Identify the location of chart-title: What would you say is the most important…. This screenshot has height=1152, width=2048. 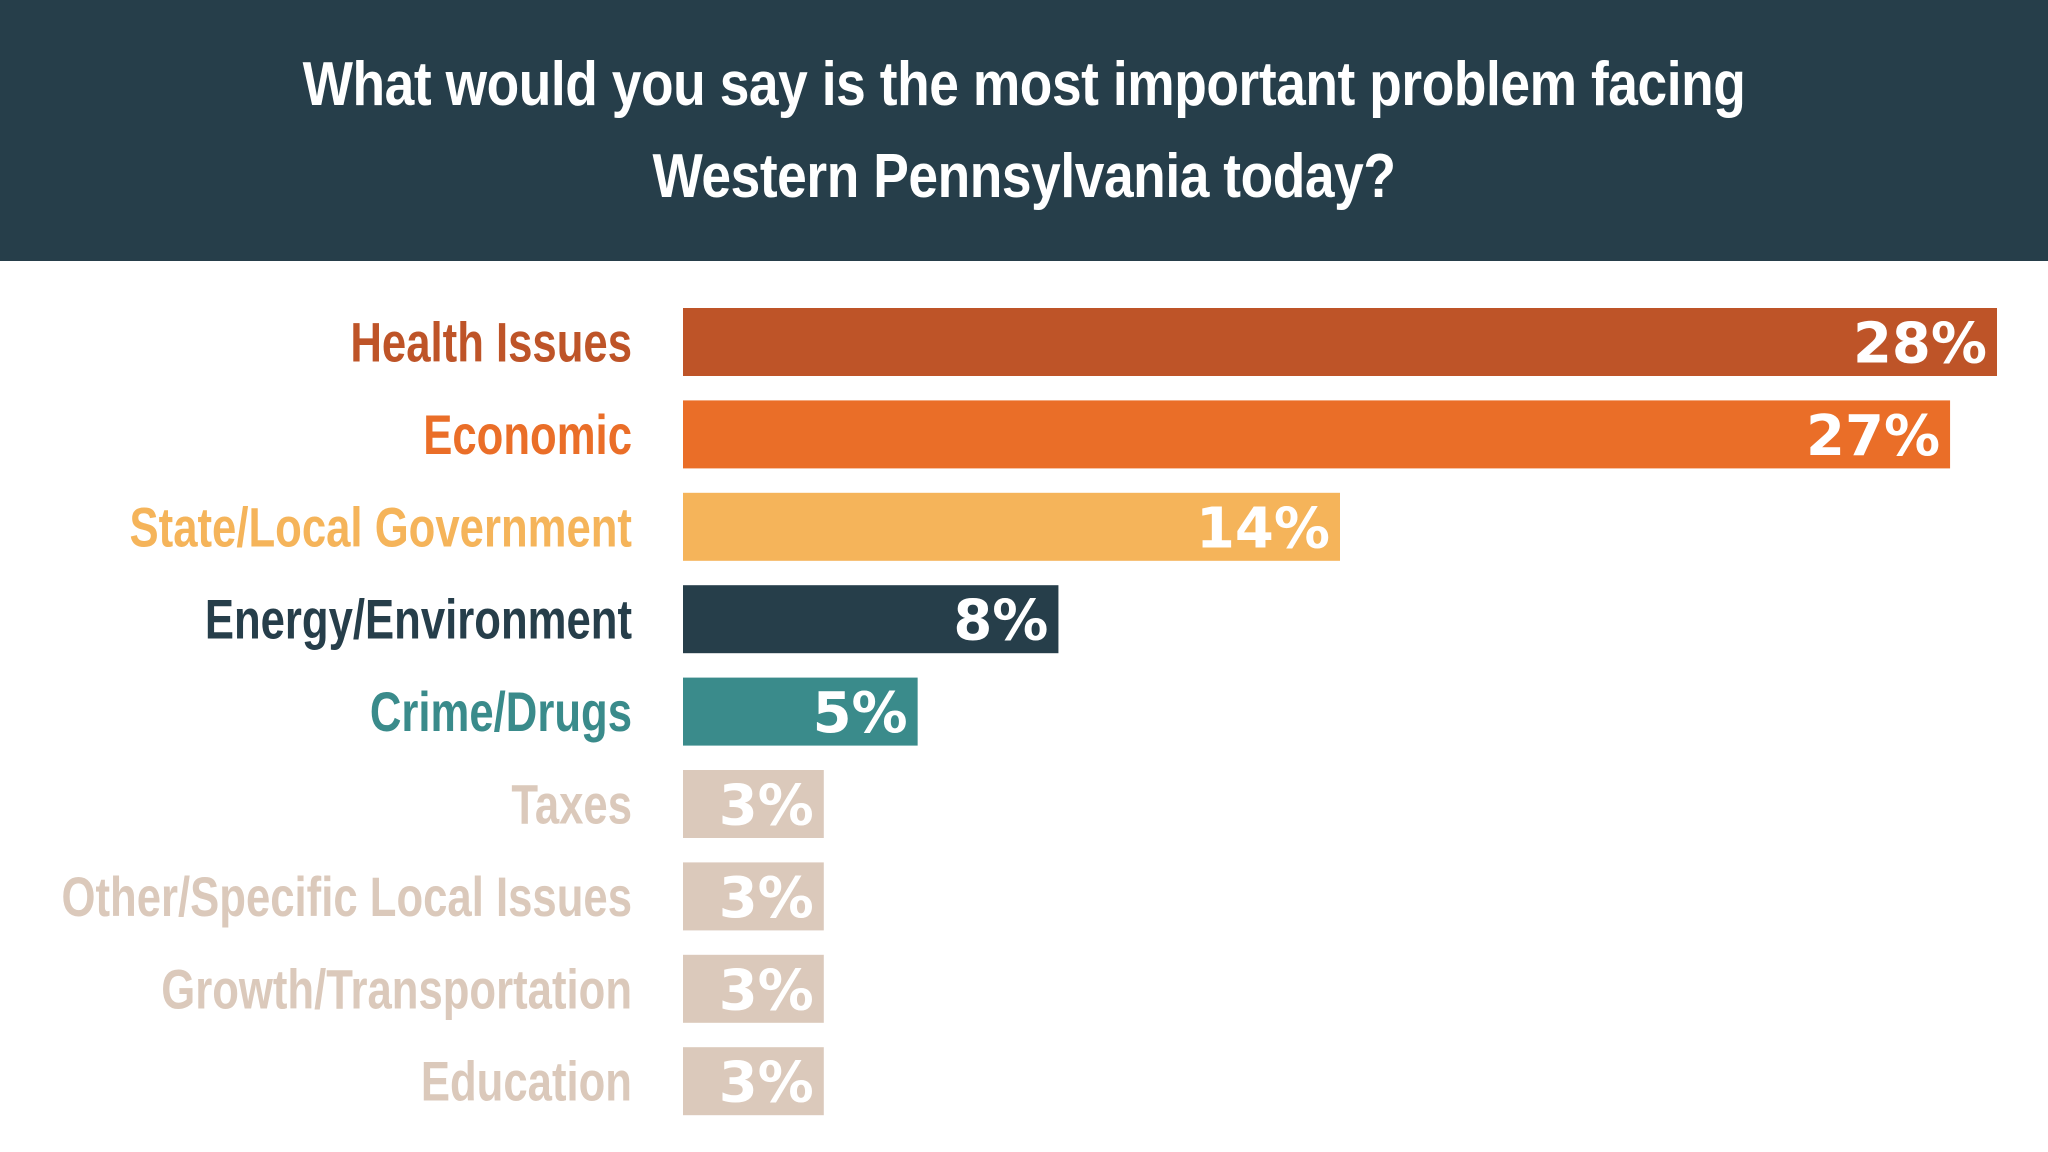
(1024, 130).